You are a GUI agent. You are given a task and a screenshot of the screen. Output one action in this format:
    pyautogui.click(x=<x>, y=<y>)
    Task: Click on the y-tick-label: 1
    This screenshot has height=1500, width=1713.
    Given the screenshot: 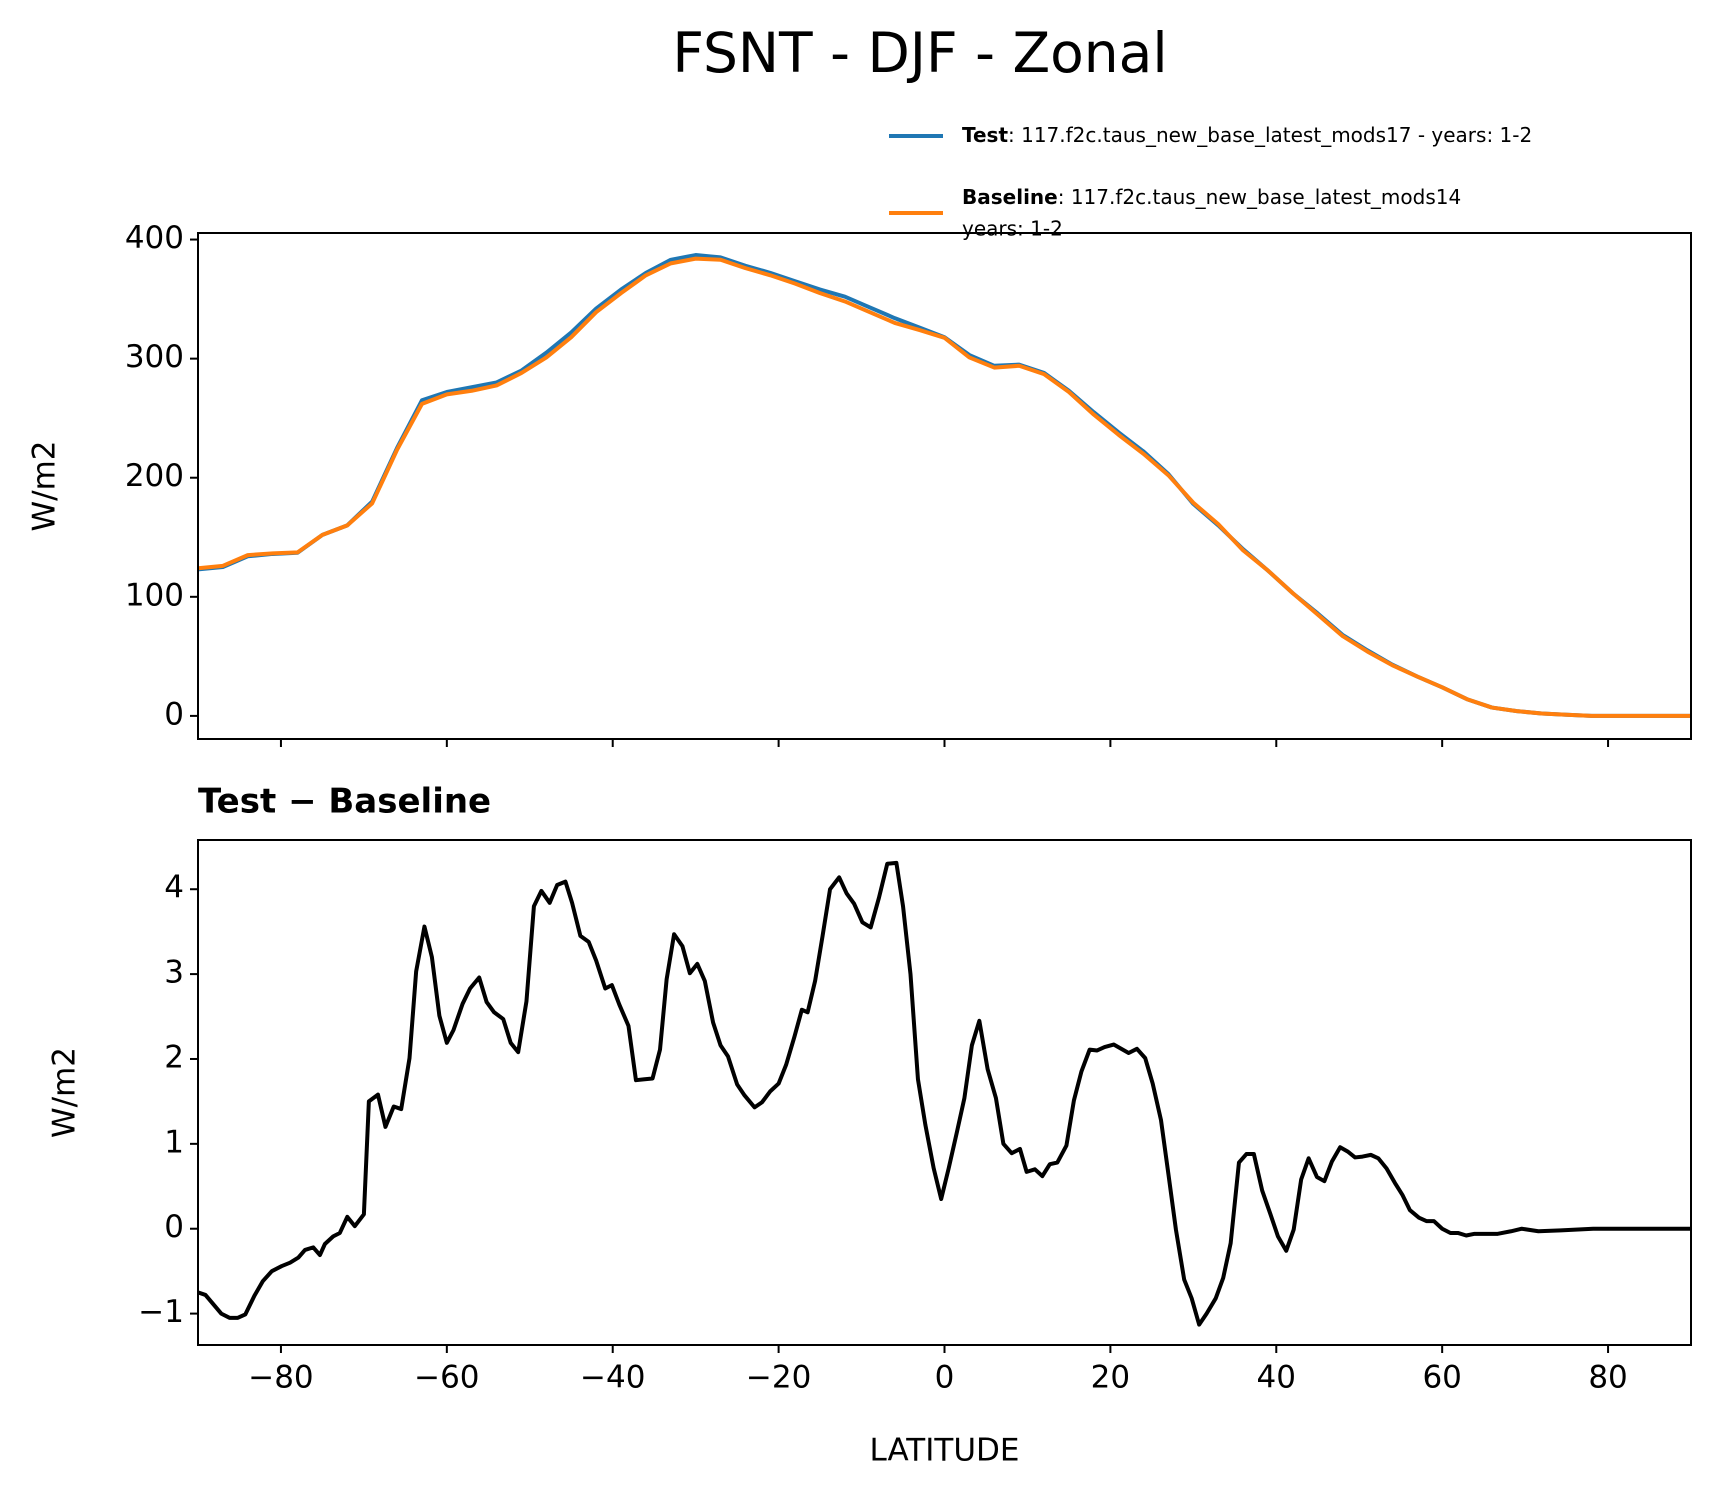 What is the action you would take?
    pyautogui.click(x=174, y=1142)
    